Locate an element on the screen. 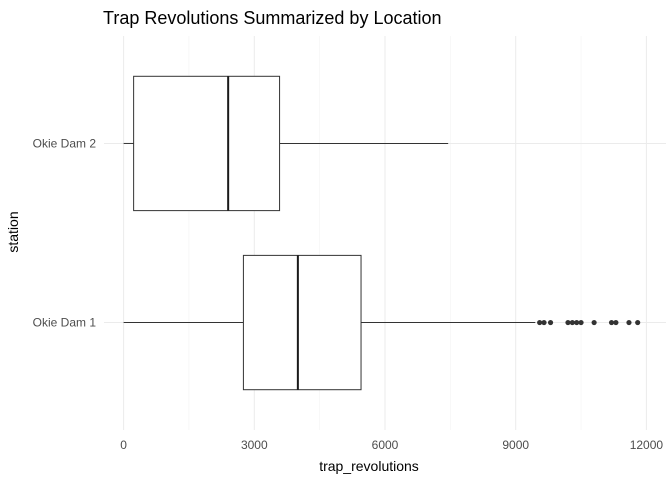 The width and height of the screenshot is (672, 480). x-tick-label: 6000 is located at coordinates (385, 445).